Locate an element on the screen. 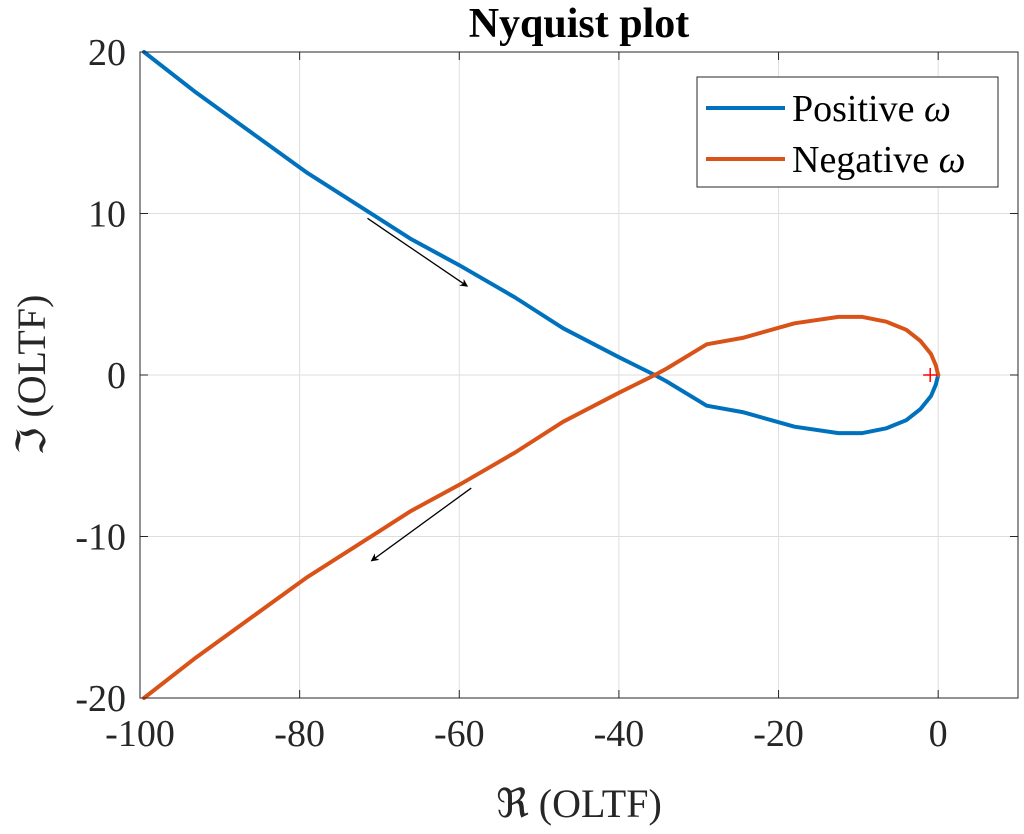 This screenshot has width=1024, height=834. chart-title: Nyquist plot is located at coordinates (579, 24).